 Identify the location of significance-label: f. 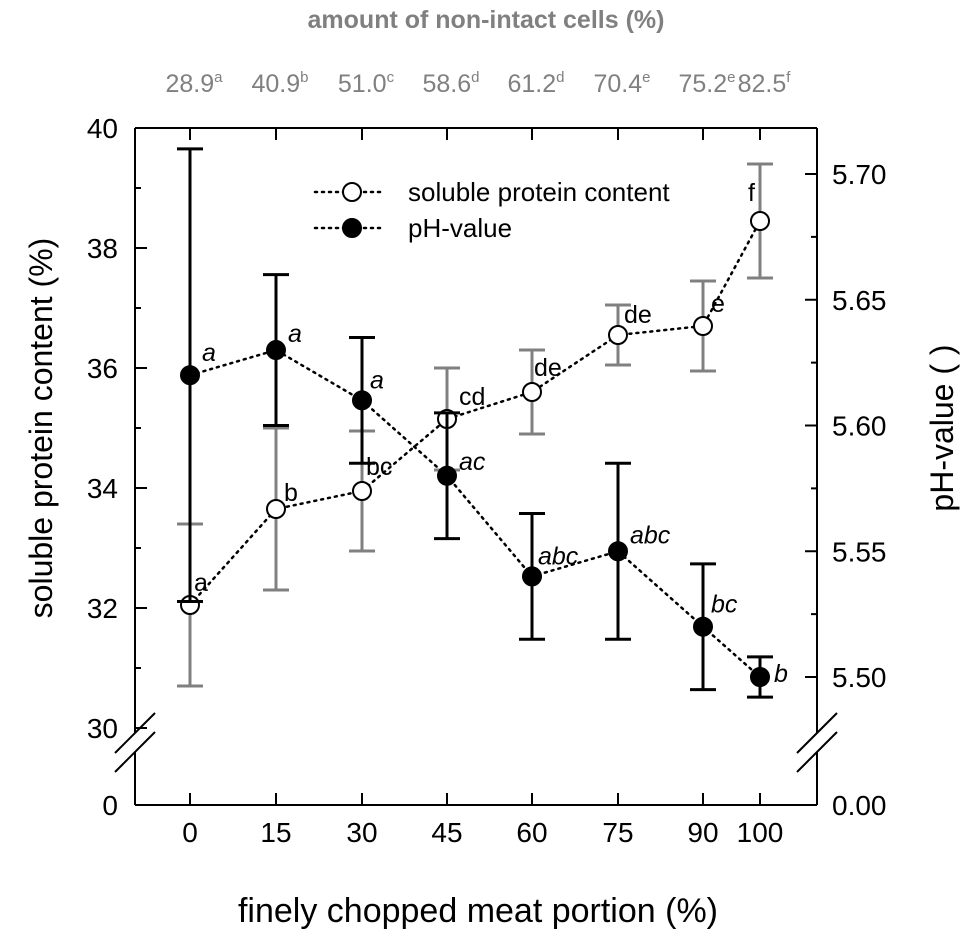
(751, 193).